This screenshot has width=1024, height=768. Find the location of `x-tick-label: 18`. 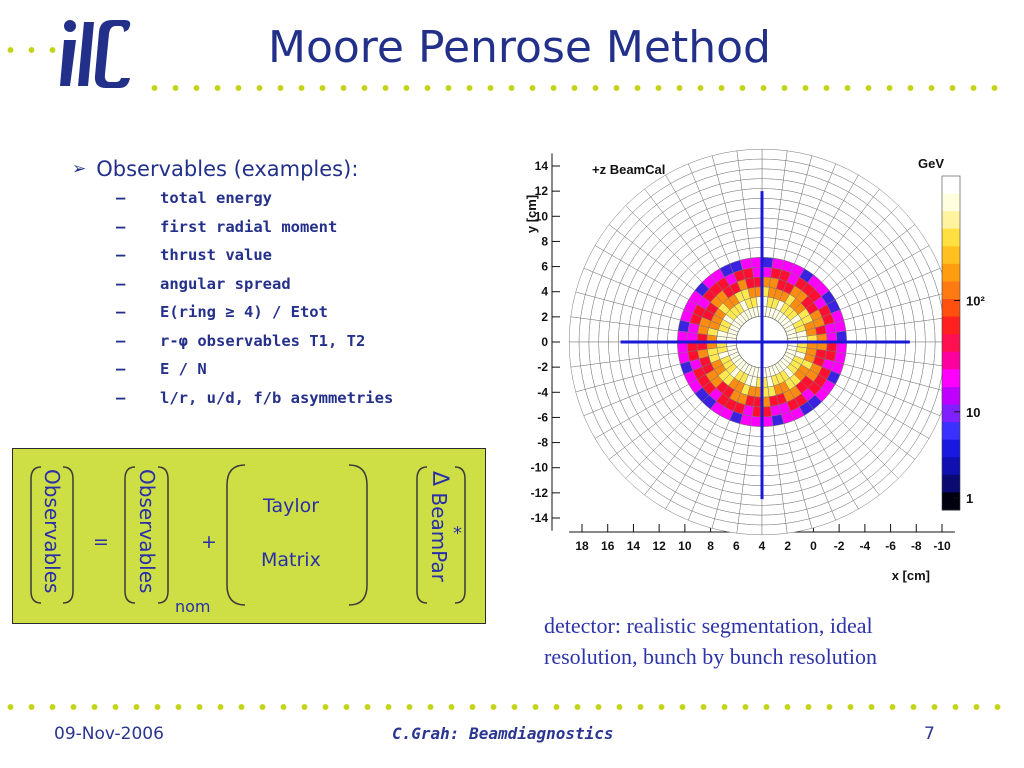

x-tick-label: 18 is located at coordinates (582, 546).